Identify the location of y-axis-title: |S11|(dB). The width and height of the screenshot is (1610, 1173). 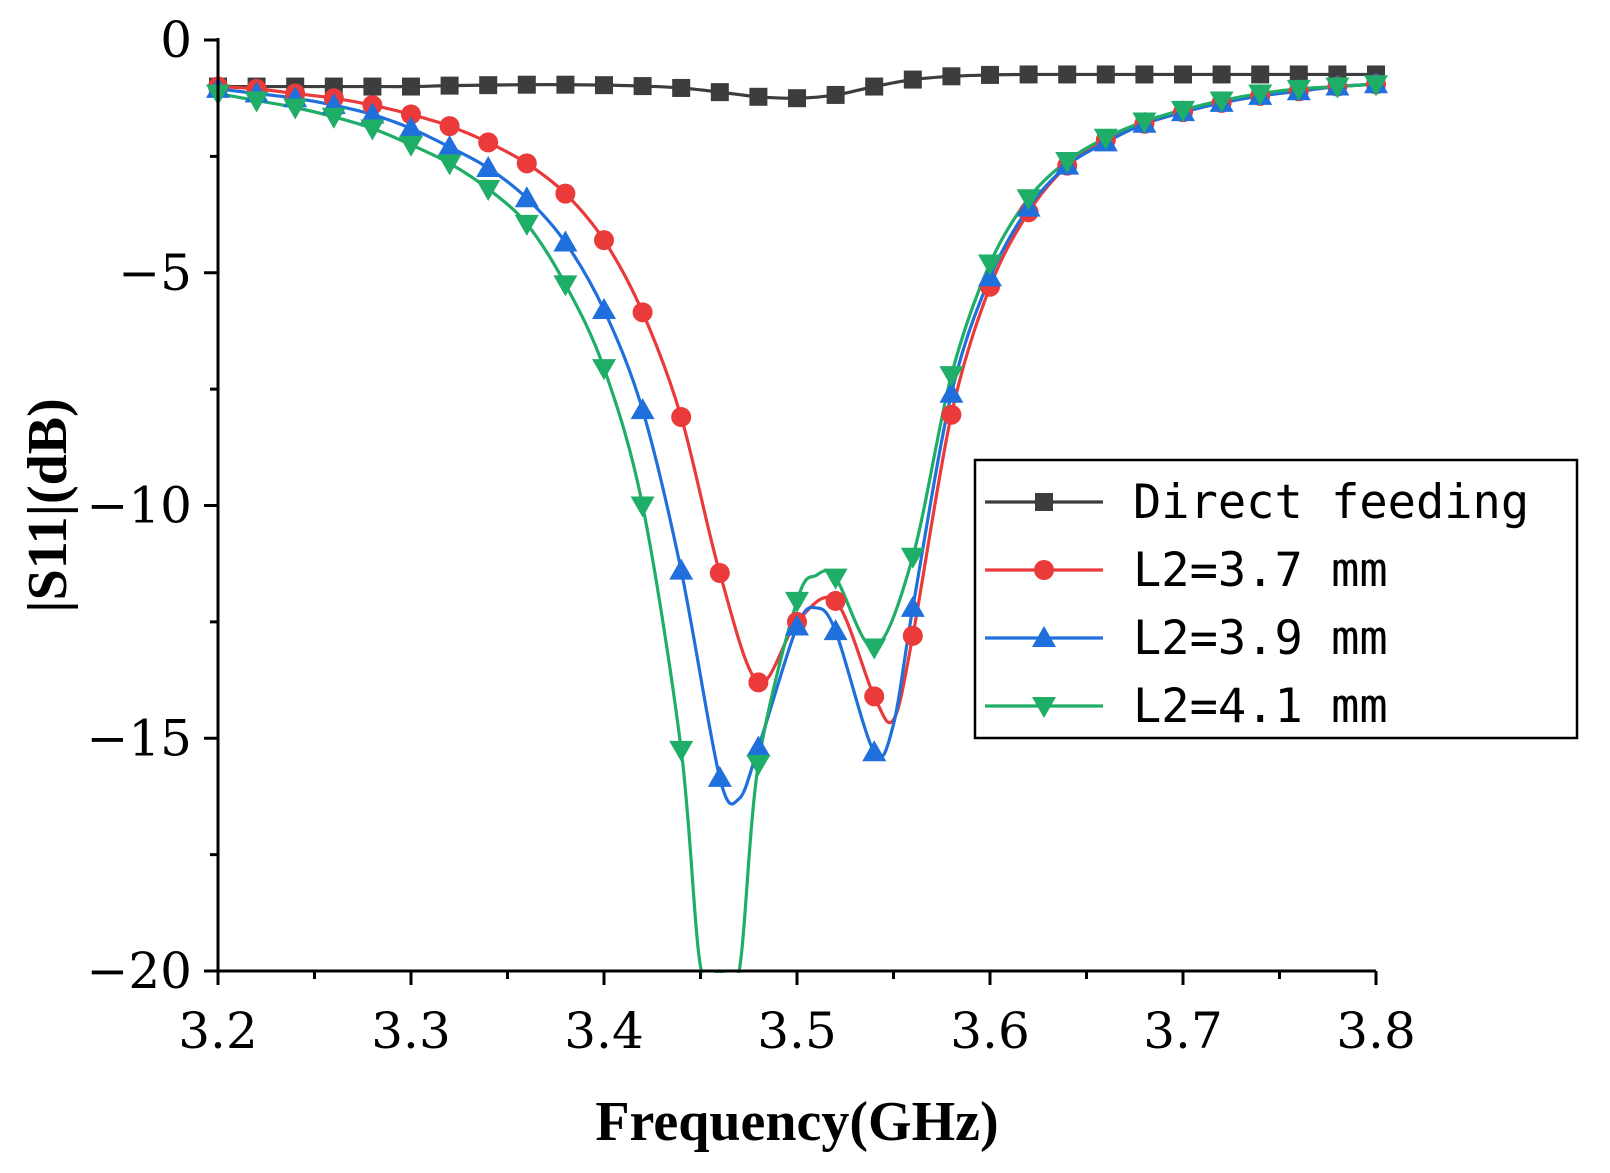
(48, 505).